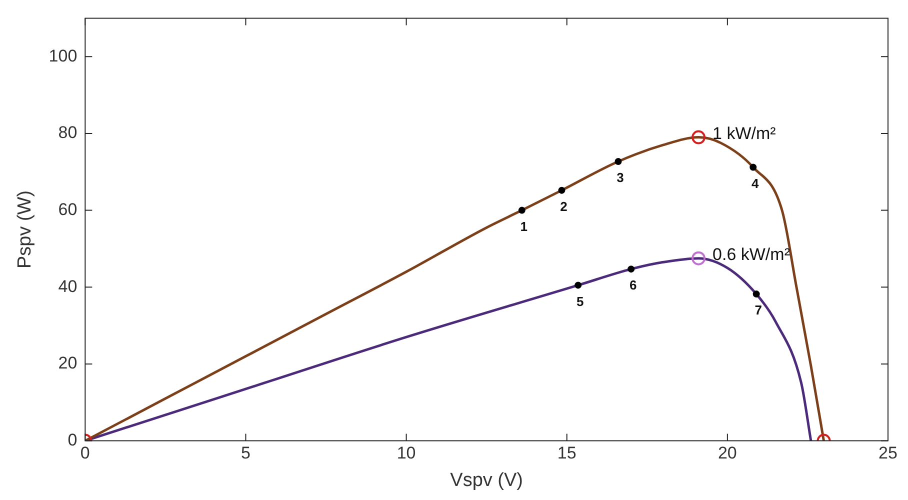 This screenshot has width=908, height=500. Describe the element at coordinates (620, 178) in the screenshot. I see `annotation: 3` at that location.